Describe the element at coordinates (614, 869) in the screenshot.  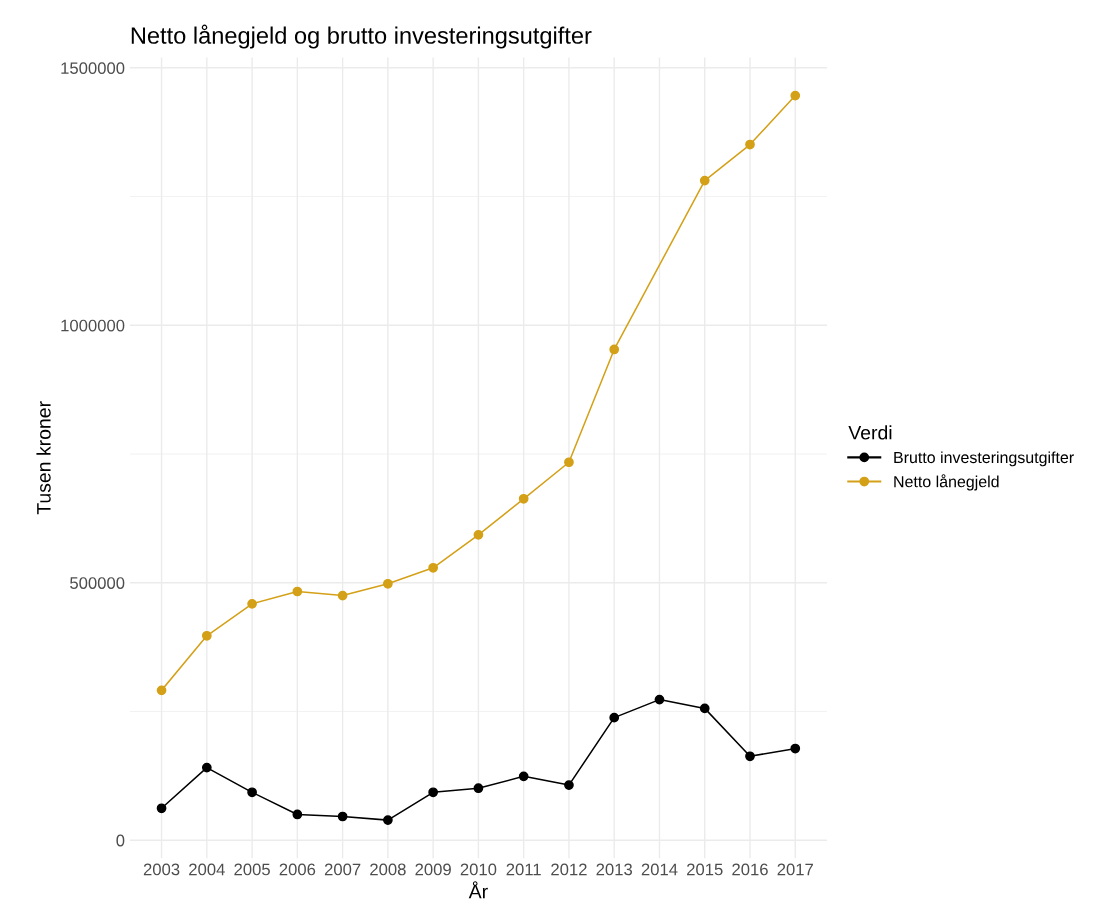
I see `x-tick-label: 2013` at that location.